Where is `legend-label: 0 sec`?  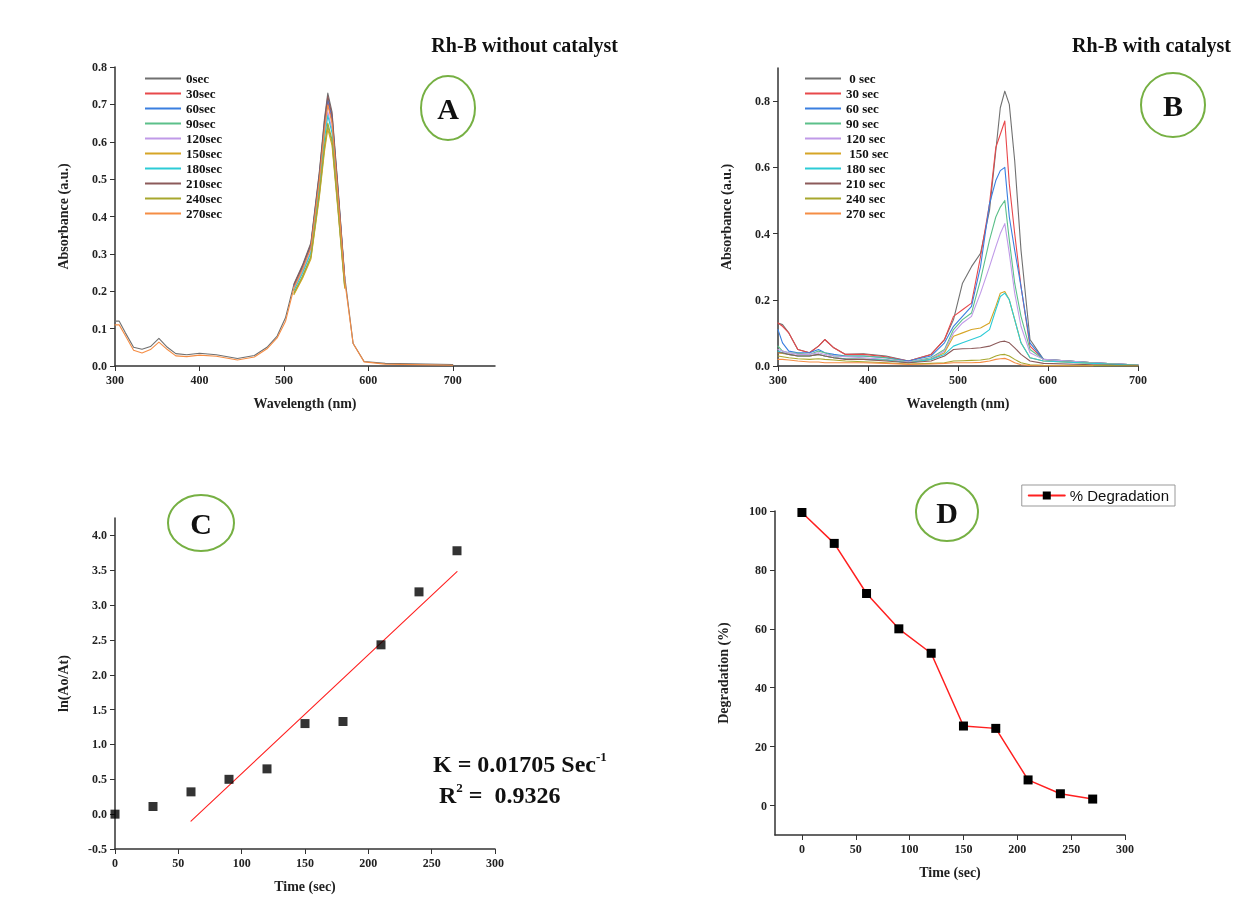 legend-label: 0 sec is located at coordinates (861, 78).